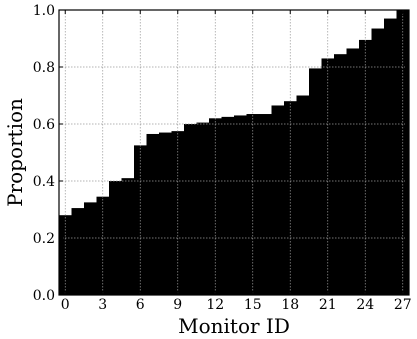 The height and width of the screenshot is (339, 417). What do you see at coordinates (15, 152) in the screenshot?
I see `y-axis-label: Proportion` at bounding box center [15, 152].